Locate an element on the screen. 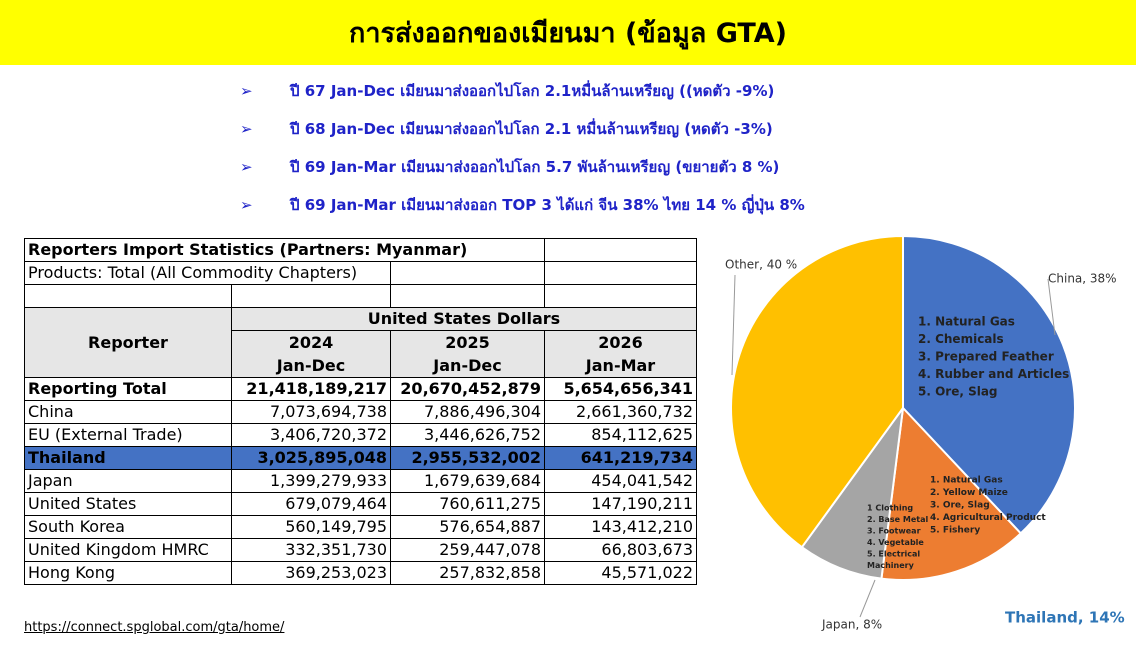 Image resolution: width=1136 pixels, height=645 pixels. source-link: https://connect.spglobal.com/gta/home/ is located at coordinates (154, 627).